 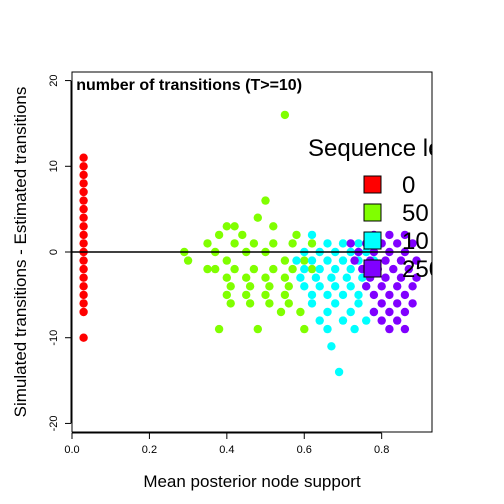 I want to click on legend-swatch, so click(x=372, y=240).